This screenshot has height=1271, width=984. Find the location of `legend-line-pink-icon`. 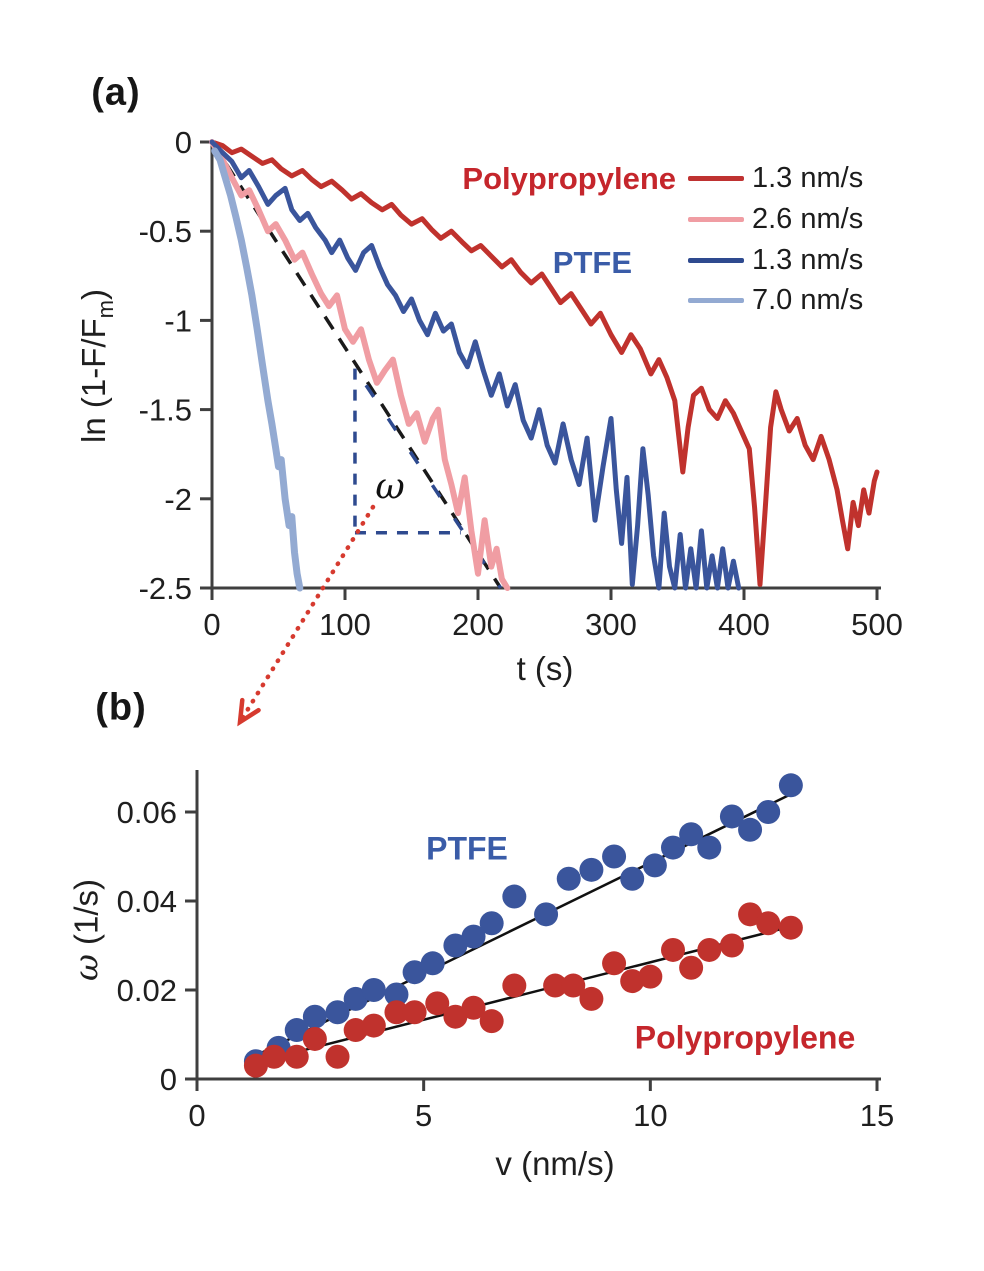

legend-line-pink-icon is located at coordinates (716, 219).